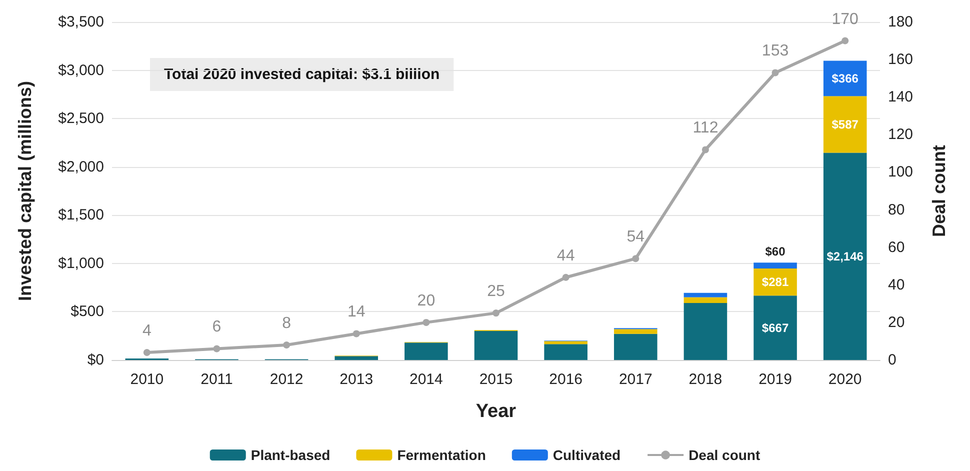  I want to click on data-label: 170, so click(845, 19).